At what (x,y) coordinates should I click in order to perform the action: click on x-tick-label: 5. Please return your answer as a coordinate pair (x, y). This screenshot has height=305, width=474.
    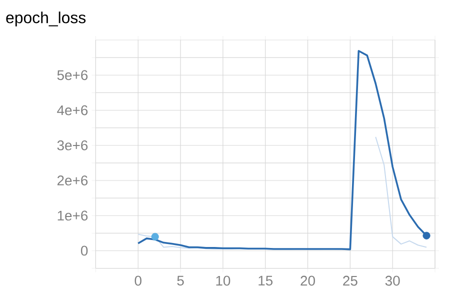
    Looking at the image, I should click on (180, 281).